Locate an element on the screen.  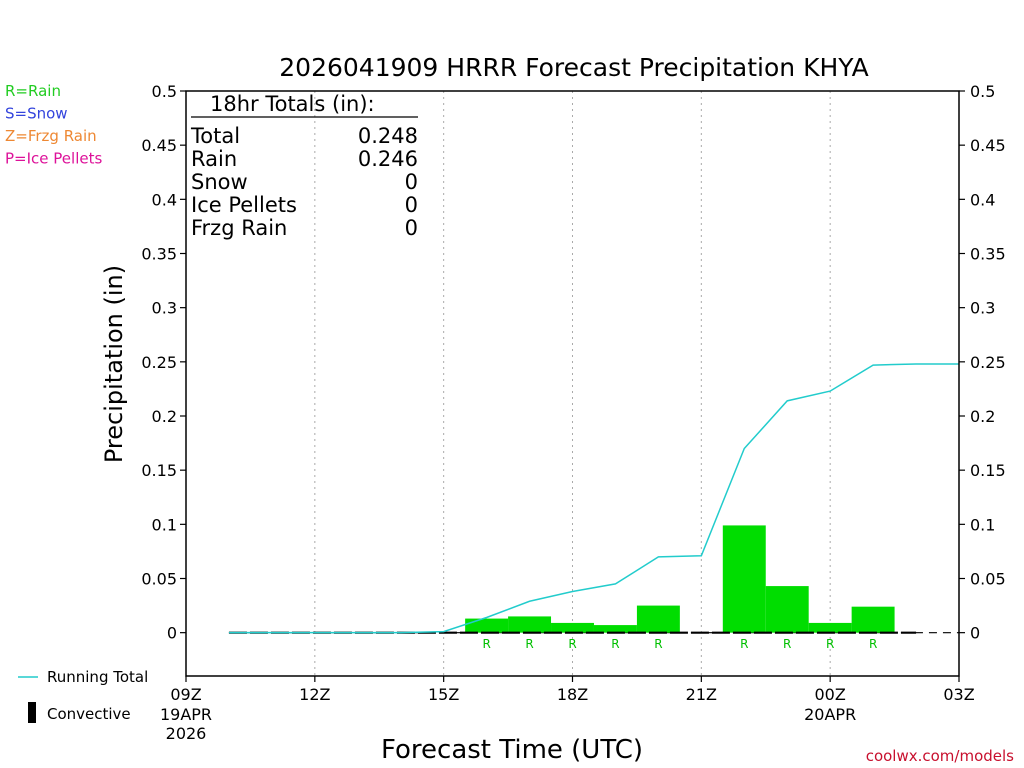
x-tick-label: 00Z is located at coordinates (830, 694).